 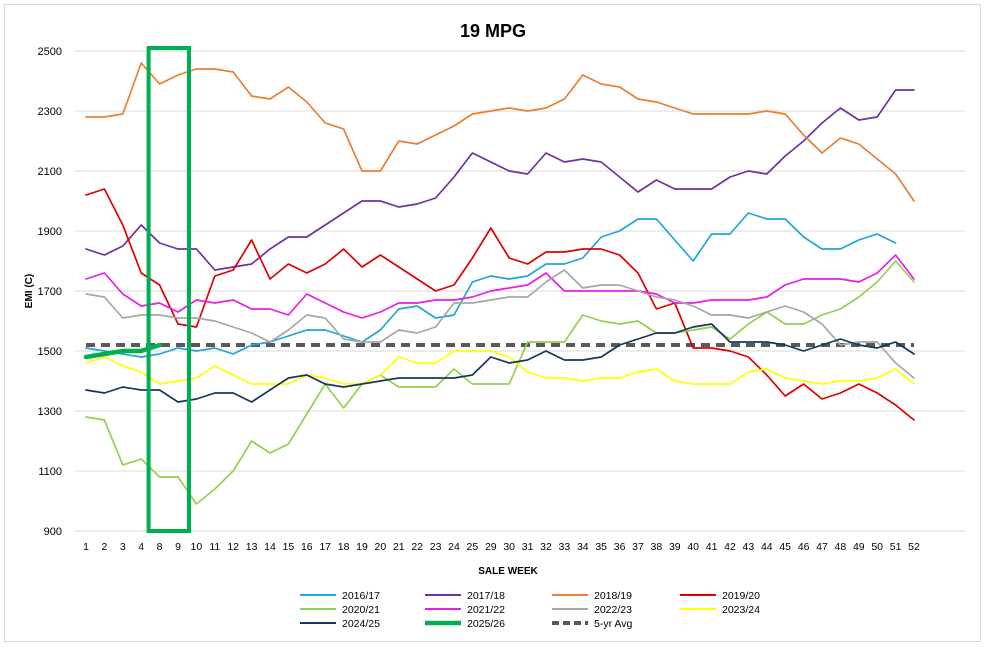 I want to click on y-tick-label: 1100, so click(x=50, y=472).